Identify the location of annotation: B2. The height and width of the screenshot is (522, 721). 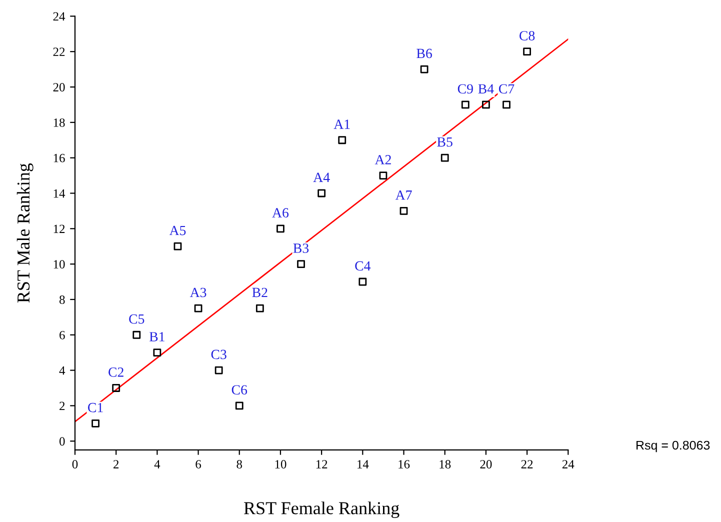
(260, 293).